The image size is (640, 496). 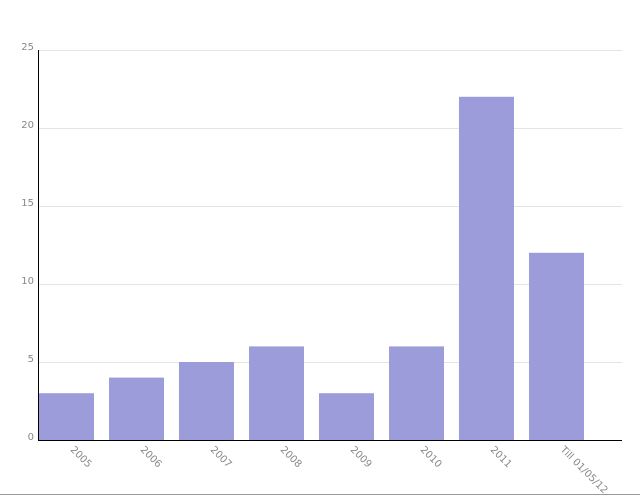 What do you see at coordinates (27, 125) in the screenshot?
I see `y-tick-label: 20` at bounding box center [27, 125].